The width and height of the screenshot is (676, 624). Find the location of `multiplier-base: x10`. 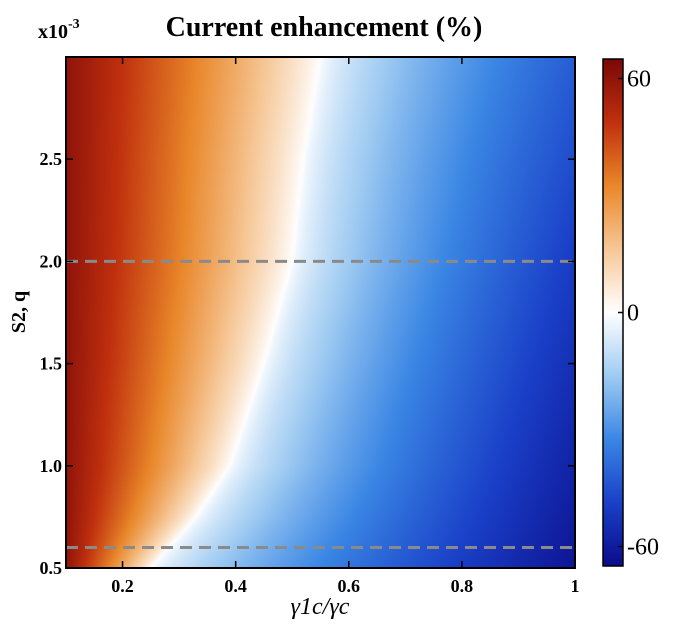

multiplier-base: x10 is located at coordinates (53, 32).